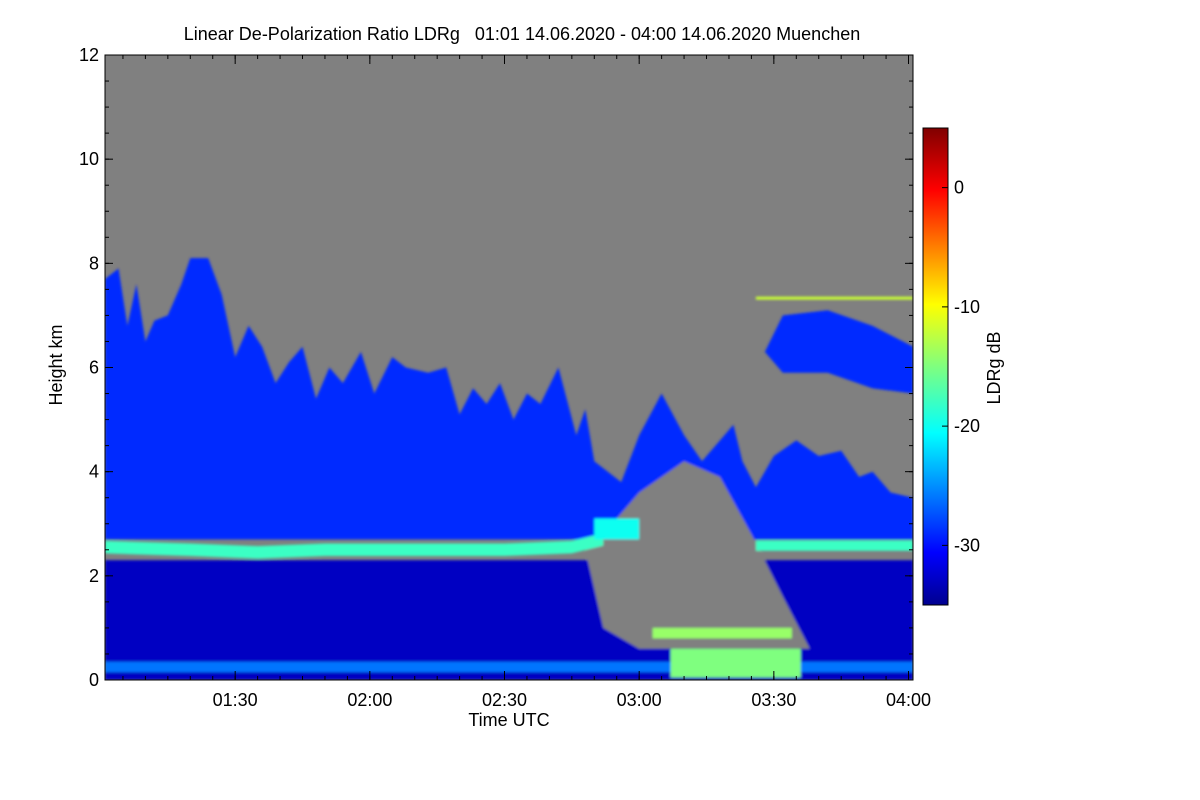 This screenshot has width=1200, height=800. I want to click on colorbar: 0 -10 -20 -30 LDRg dB, so click(963, 366).